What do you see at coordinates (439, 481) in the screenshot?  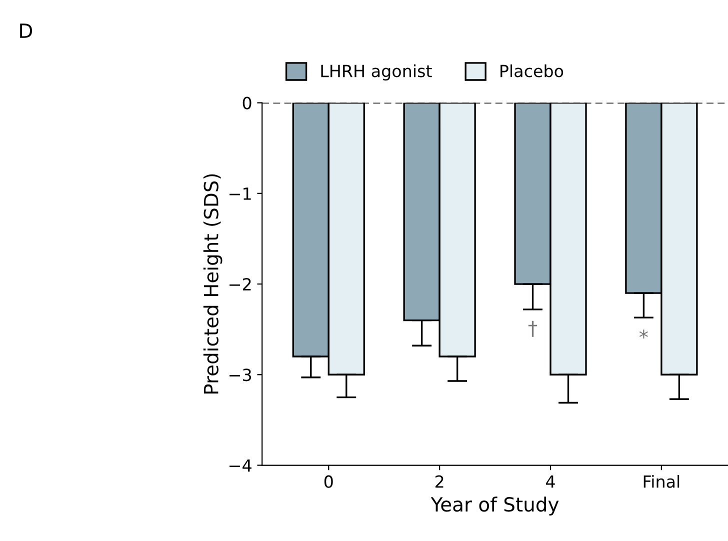 I see `x-tick-label: 2` at bounding box center [439, 481].